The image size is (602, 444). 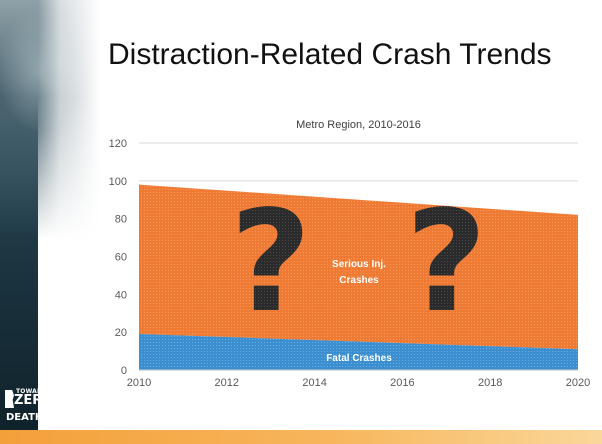 I want to click on toward-zero-deaths-logo: TOWARD ZERO DEATHS, so click(x=27, y=406).